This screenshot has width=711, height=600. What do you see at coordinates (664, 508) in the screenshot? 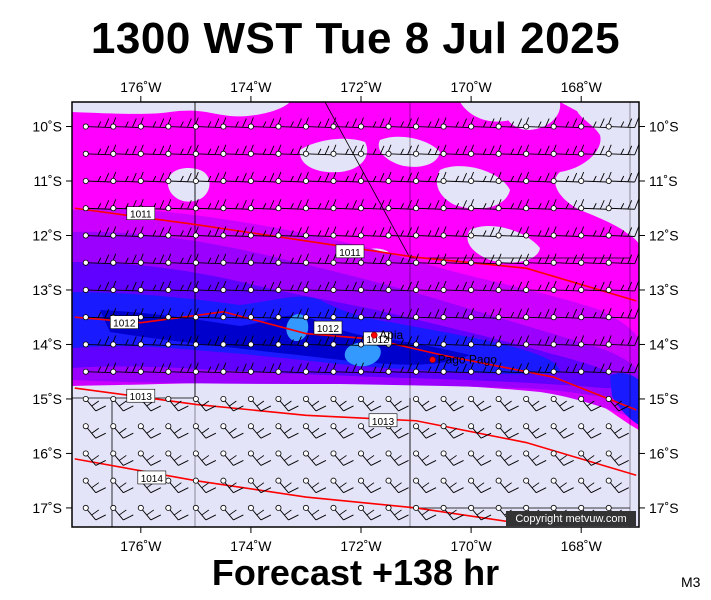
I see `lat-tick-label-right: 17˚S` at bounding box center [664, 508].